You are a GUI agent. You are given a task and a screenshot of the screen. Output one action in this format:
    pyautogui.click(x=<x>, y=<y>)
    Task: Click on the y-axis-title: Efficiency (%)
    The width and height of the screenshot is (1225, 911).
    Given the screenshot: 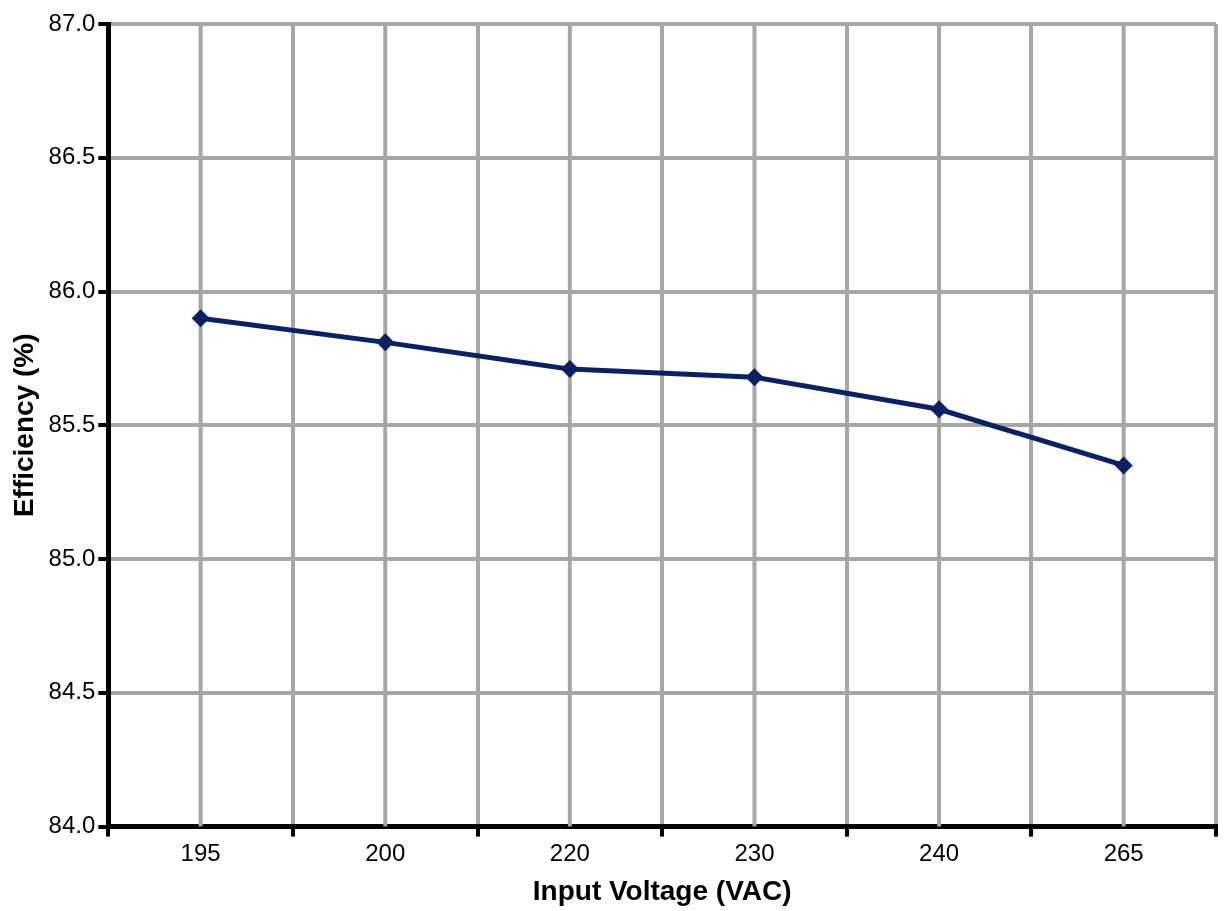 What is the action you would take?
    pyautogui.click(x=23, y=425)
    